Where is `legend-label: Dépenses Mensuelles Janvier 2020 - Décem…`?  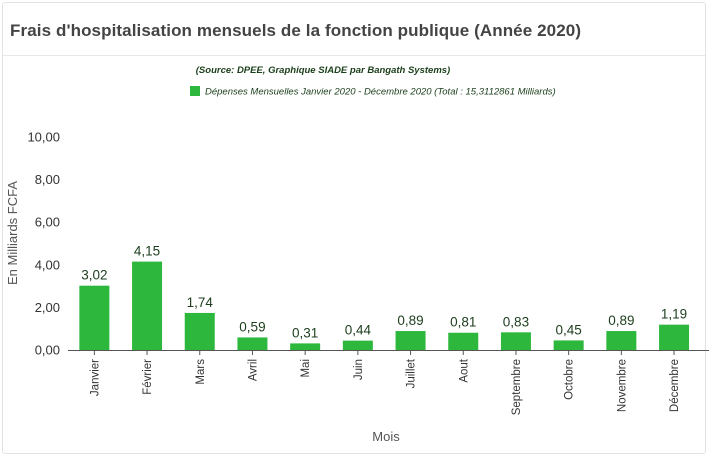
legend-label: Dépenses Mensuelles Janvier 2020 - Décem… is located at coordinates (380, 92).